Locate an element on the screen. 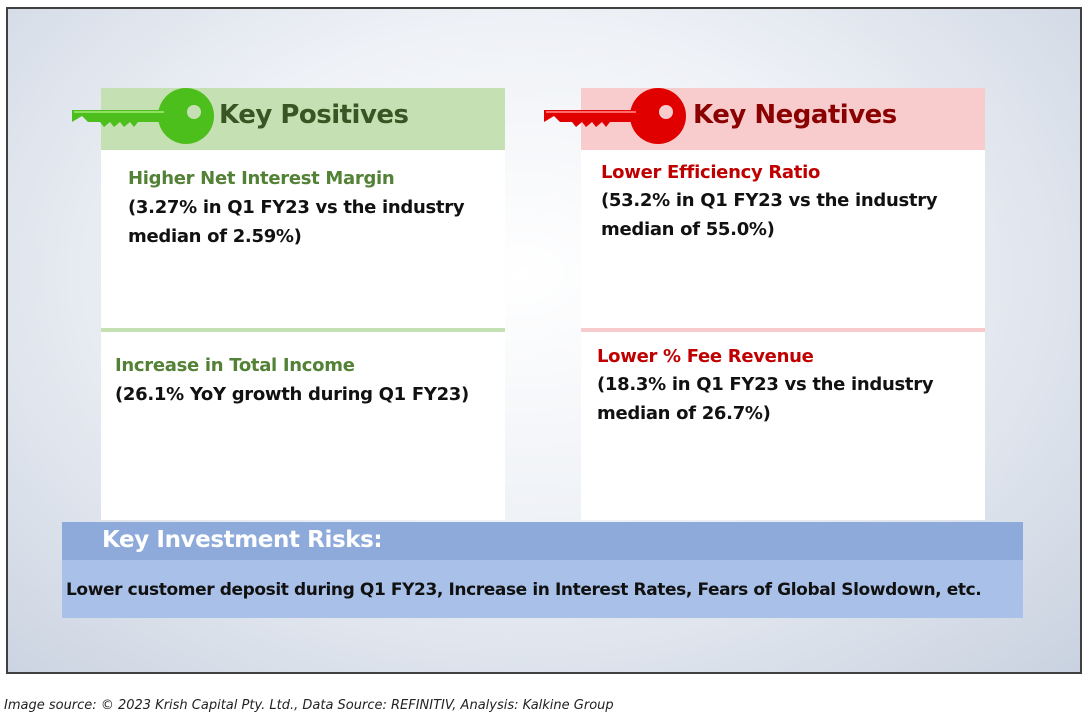  negative-item-2-detail-line2: median of 26.7%) is located at coordinates (684, 413).